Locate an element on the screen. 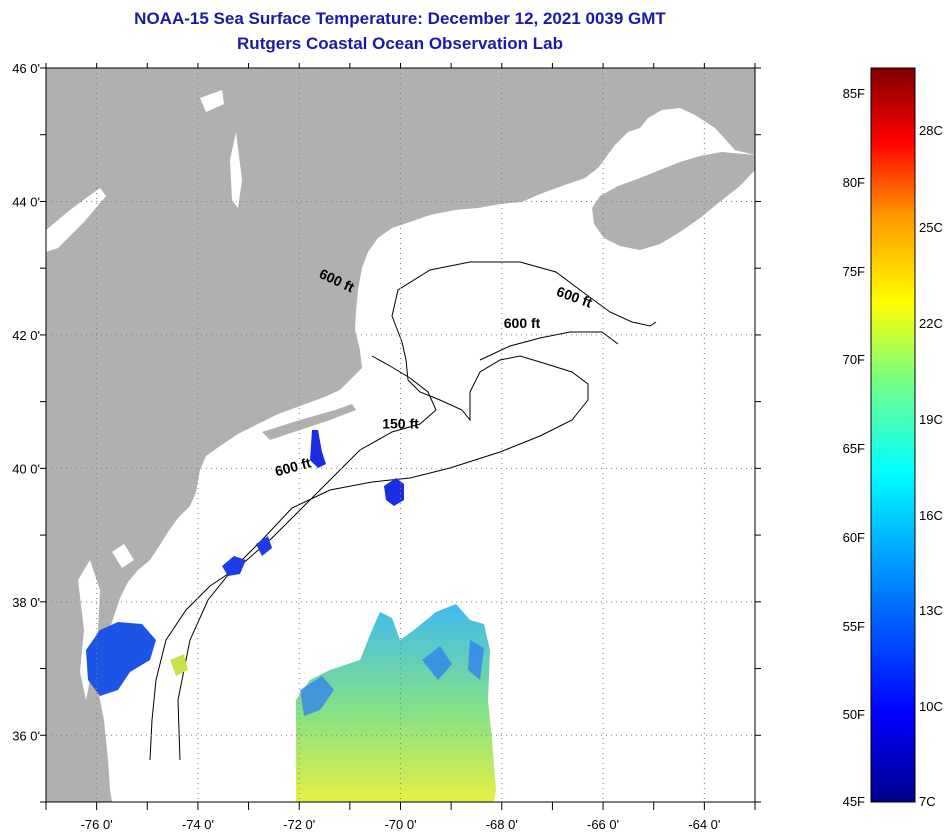 The width and height of the screenshot is (944, 832). colorbar-c-label: 7C is located at coordinates (927, 801).